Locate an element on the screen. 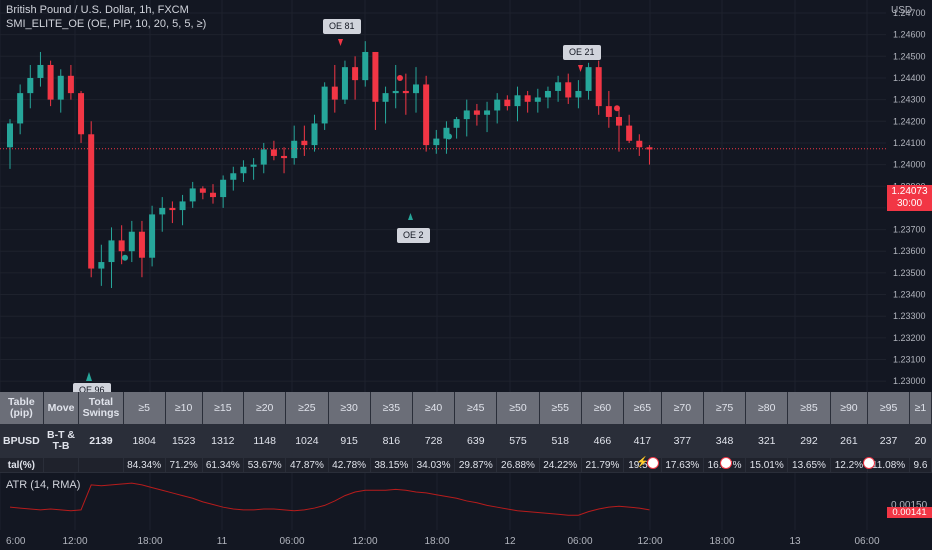 The height and width of the screenshot is (550, 932). oe-marker-2: OE 2 is located at coordinates (413, 235).